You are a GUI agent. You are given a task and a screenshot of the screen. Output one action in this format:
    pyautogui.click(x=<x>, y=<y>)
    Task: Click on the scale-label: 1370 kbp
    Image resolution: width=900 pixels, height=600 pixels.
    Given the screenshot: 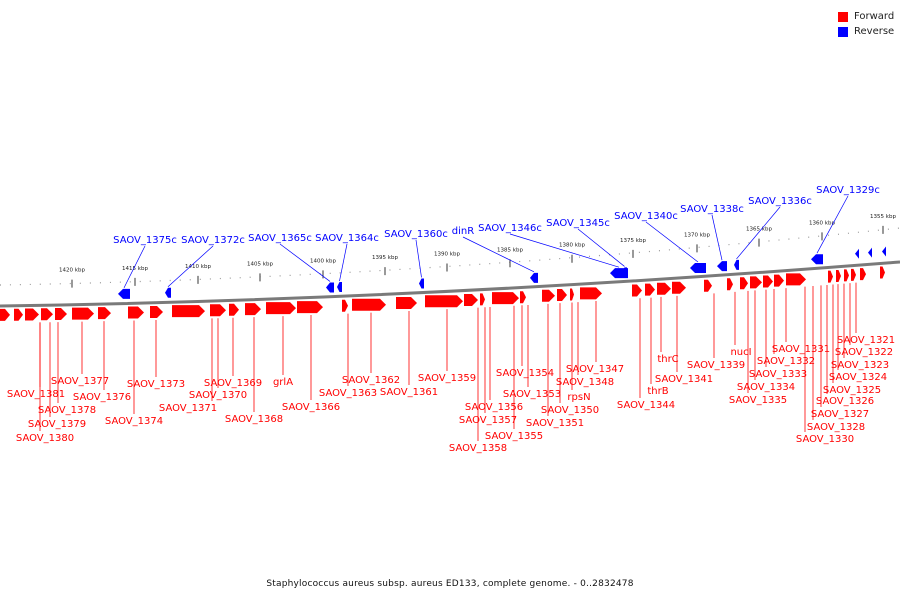 What is the action you would take?
    pyautogui.click(x=697, y=235)
    